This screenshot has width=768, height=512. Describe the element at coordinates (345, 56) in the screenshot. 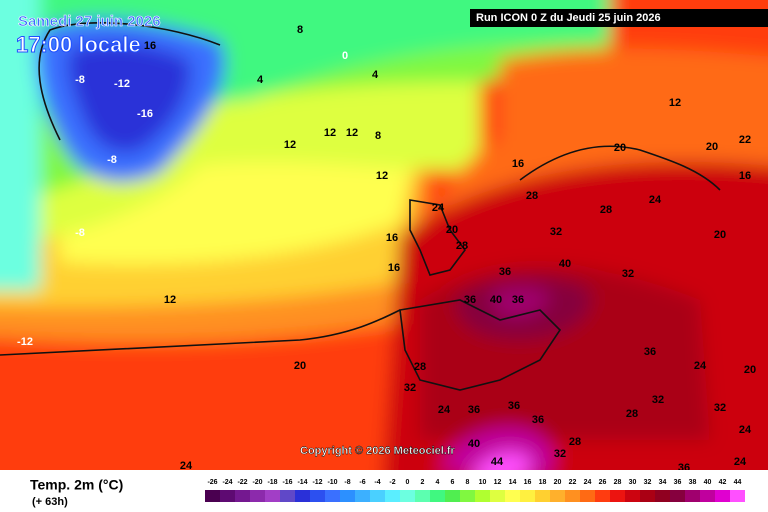

I see `map-value: 0` at that location.